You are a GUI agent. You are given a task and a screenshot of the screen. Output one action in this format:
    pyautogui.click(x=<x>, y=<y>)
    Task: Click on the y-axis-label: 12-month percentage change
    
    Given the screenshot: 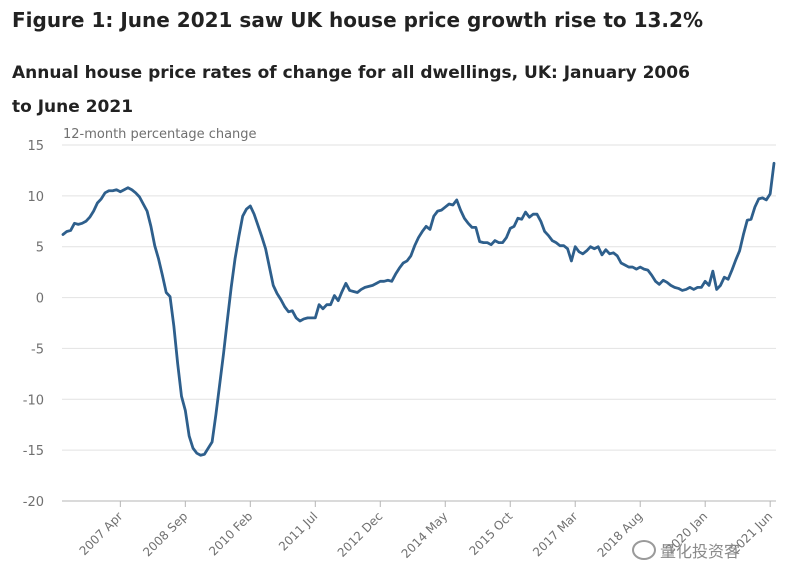 What is the action you would take?
    pyautogui.click(x=160, y=134)
    